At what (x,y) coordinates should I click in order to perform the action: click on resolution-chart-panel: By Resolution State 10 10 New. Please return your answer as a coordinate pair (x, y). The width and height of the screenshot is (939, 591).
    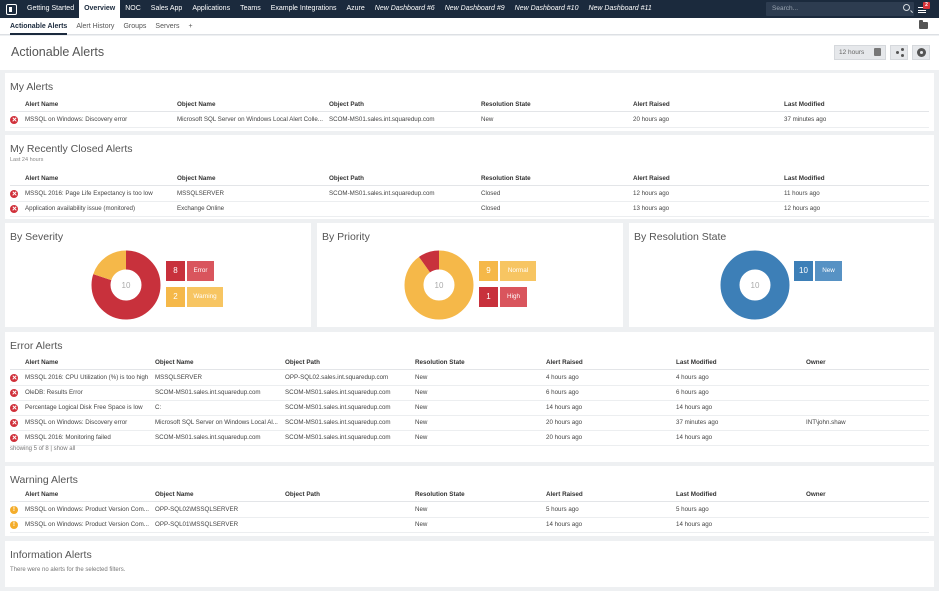
    Looking at the image, I should click on (781, 275).